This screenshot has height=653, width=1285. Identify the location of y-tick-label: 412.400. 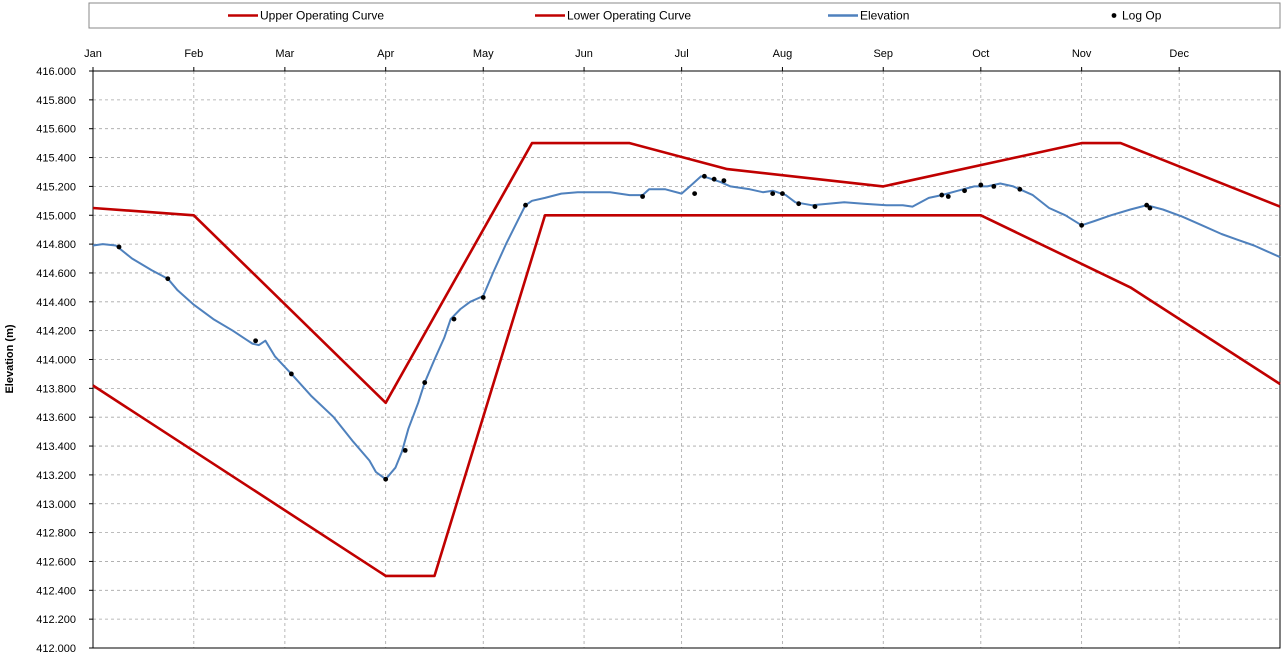
(56, 591).